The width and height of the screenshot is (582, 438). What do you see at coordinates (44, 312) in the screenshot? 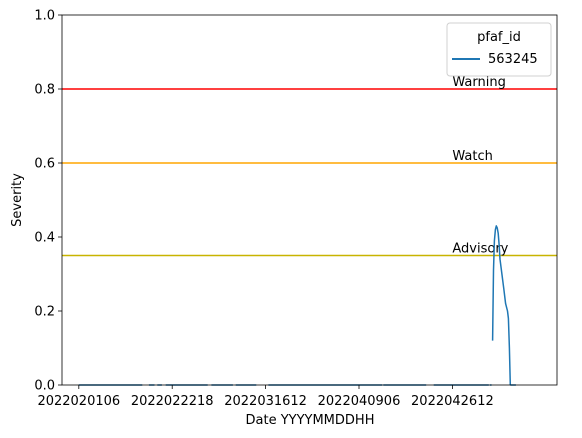
I see `y-tick-label: 0.2` at bounding box center [44, 312].